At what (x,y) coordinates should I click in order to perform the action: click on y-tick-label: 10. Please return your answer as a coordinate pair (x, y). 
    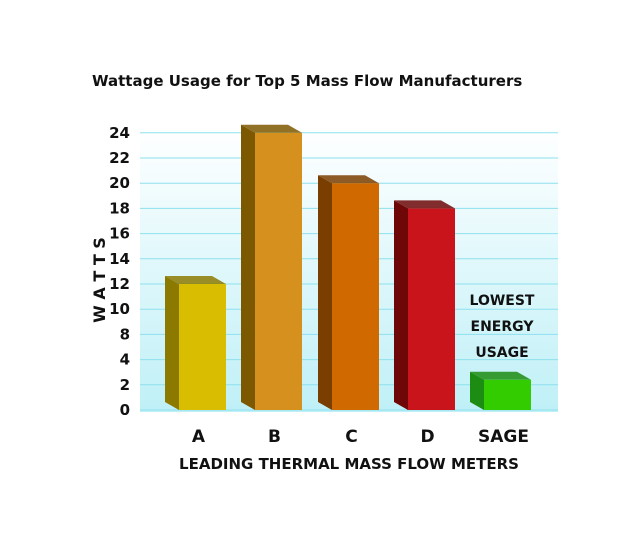
    Looking at the image, I should click on (119, 309).